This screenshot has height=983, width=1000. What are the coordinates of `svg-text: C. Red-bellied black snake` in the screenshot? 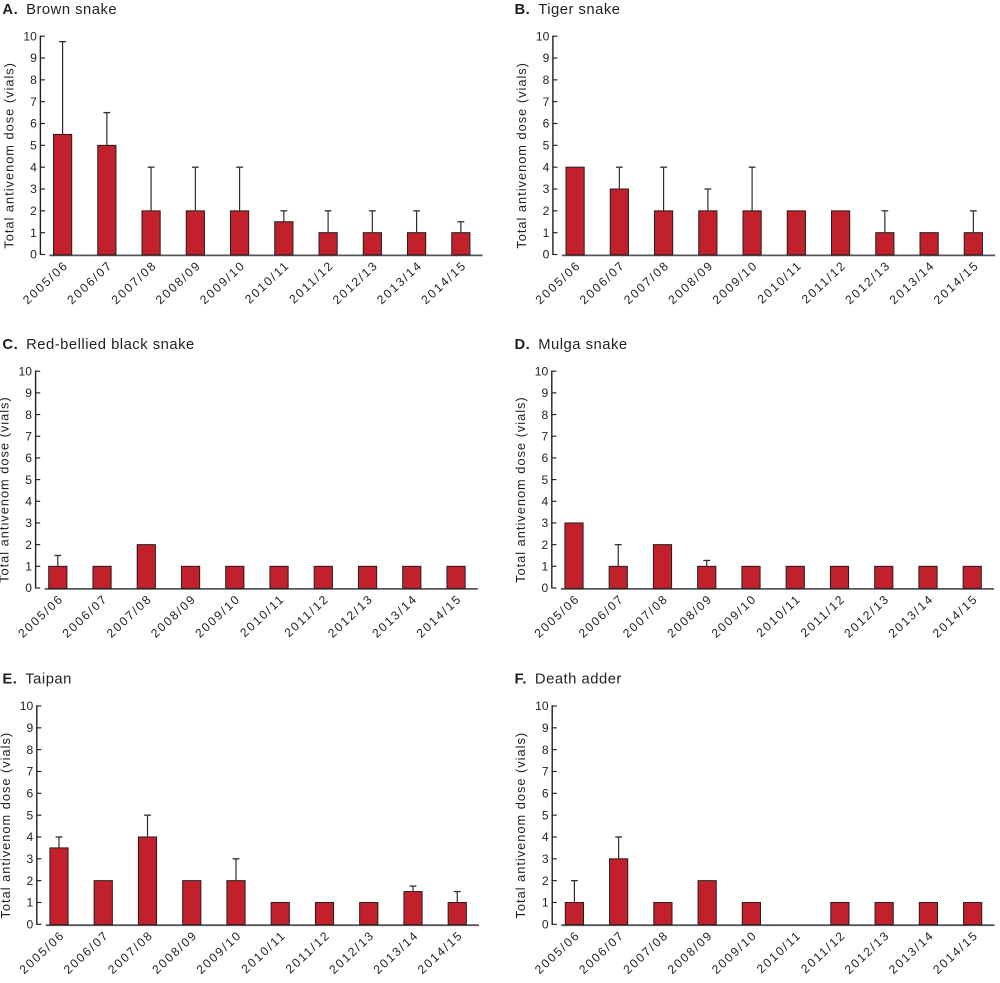 It's located at (98, 345).